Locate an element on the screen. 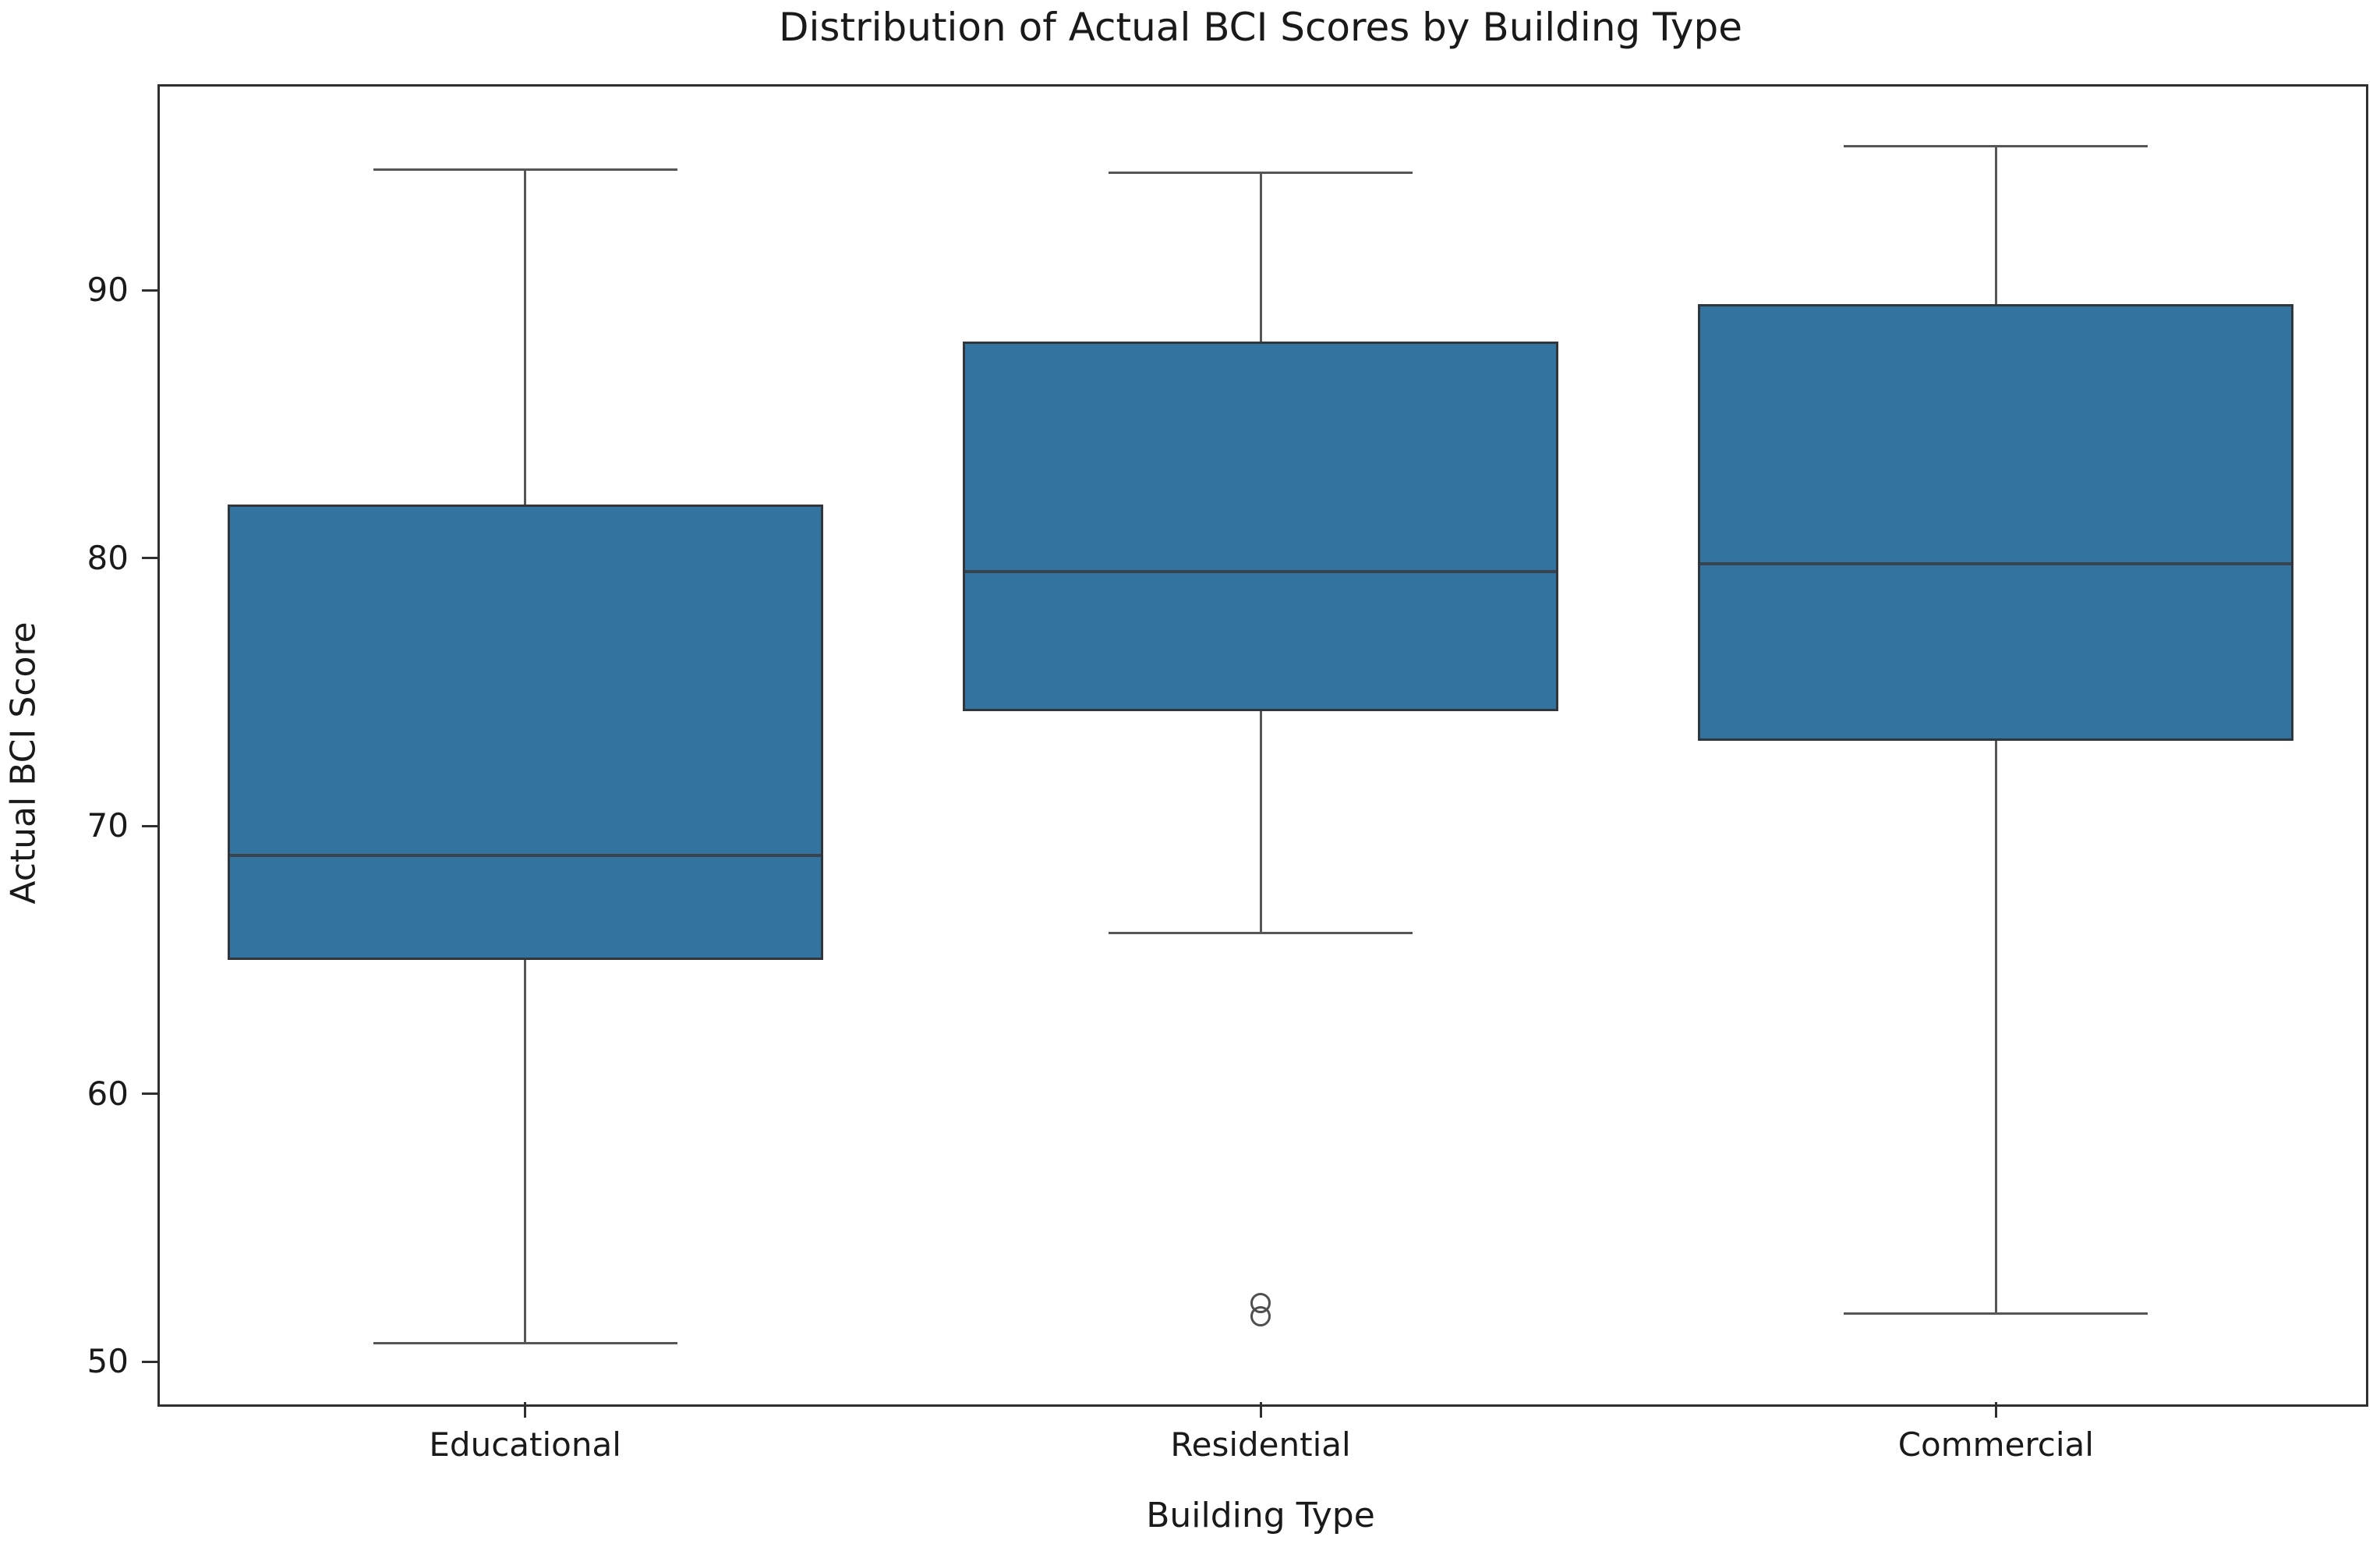 This screenshot has width=2380, height=1551. outlier-point is located at coordinates (1260, 1316).